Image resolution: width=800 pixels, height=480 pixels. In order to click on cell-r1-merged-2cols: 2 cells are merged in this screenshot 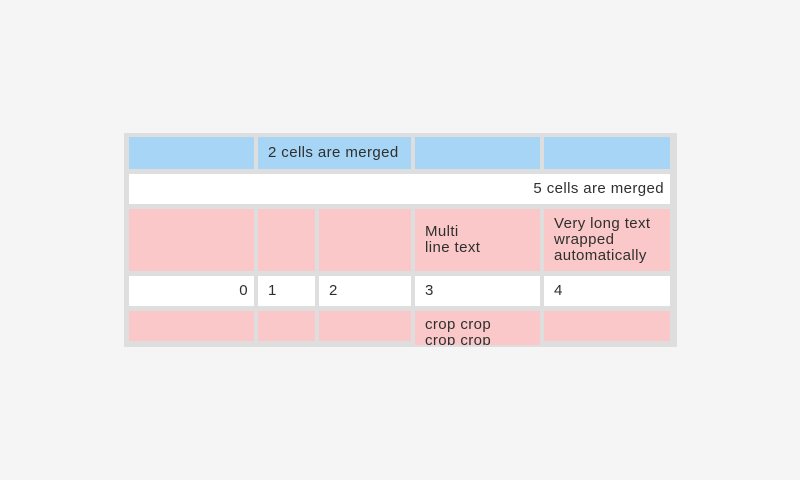, I will do `click(334, 153)`.